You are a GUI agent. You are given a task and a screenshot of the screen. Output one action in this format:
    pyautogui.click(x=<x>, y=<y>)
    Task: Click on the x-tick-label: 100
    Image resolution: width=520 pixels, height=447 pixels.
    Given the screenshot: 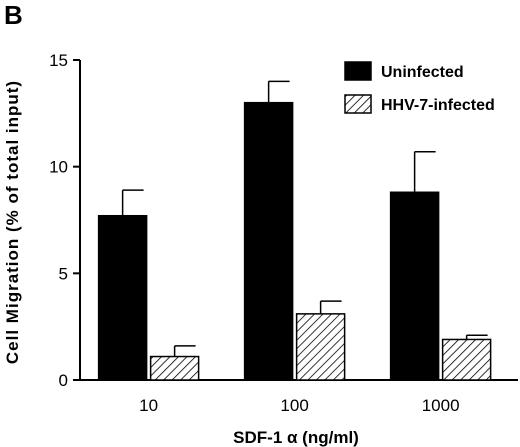 What is the action you would take?
    pyautogui.click(x=294, y=405)
    